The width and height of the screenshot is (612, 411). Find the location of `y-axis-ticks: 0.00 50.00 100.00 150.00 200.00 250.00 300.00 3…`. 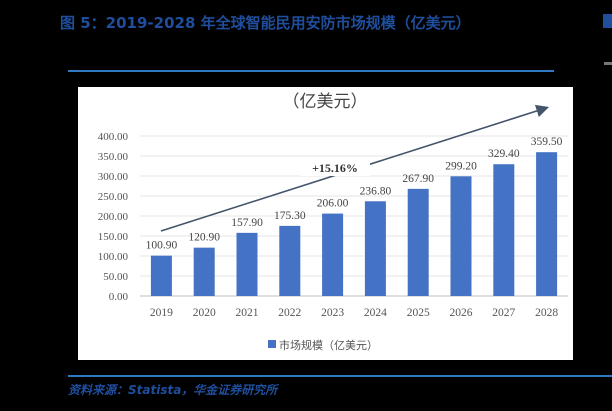

y-axis-ticks: 0.00 50.00 100.00 150.00 200.00 250.00 300.00 3… is located at coordinates (113, 217).